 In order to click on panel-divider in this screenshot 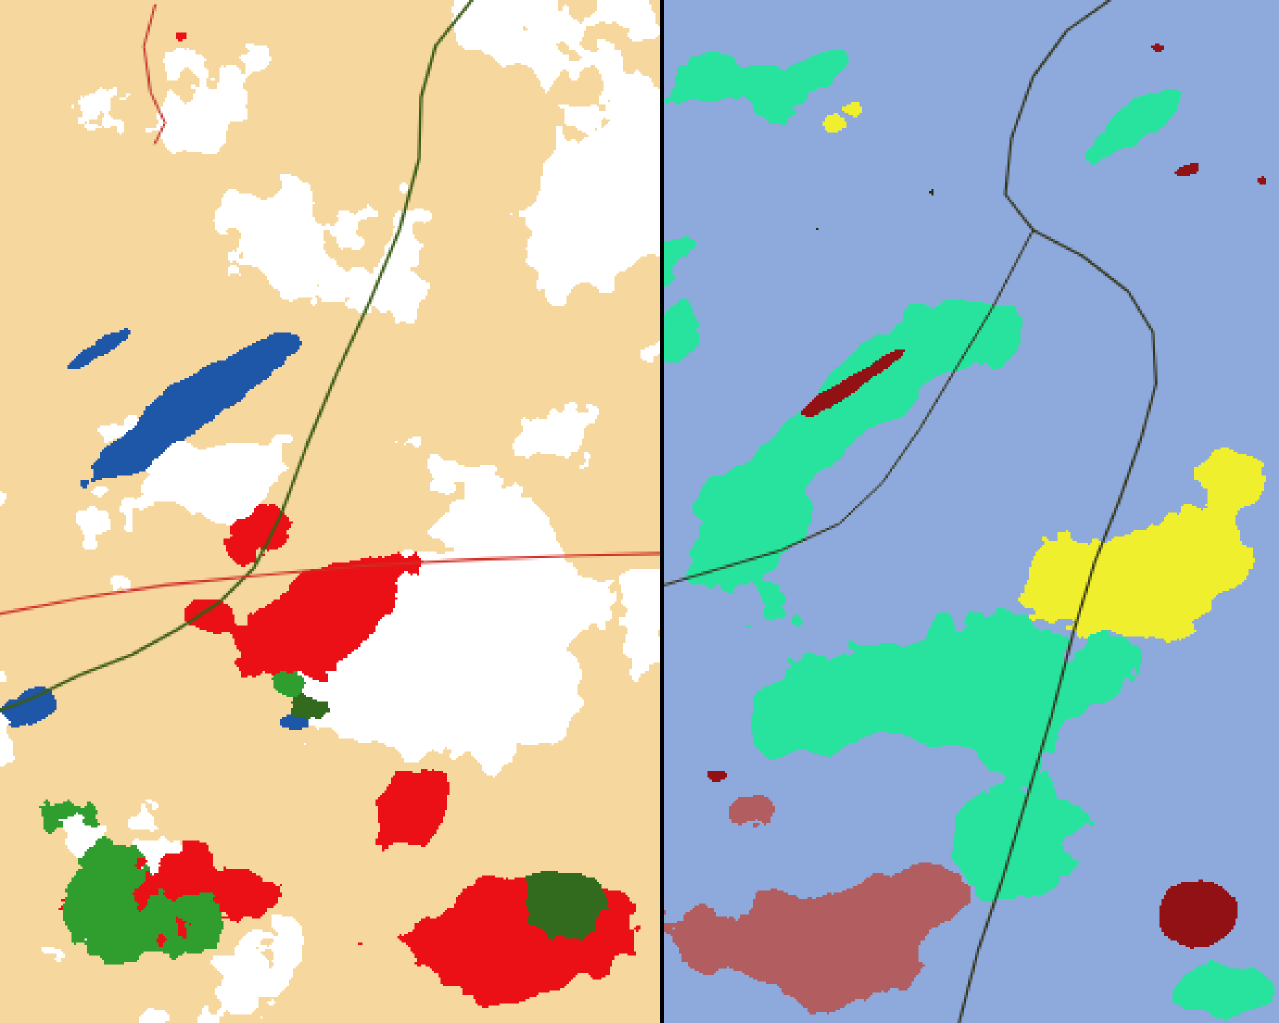, I will do `click(662, 511)`.